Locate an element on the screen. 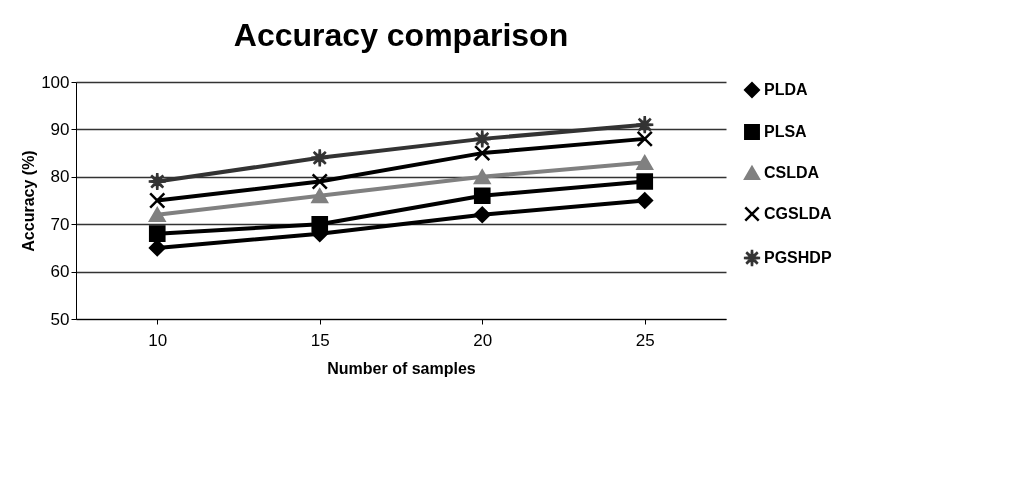 The width and height of the screenshot is (1021, 487). legend-label: PLSA is located at coordinates (786, 131).